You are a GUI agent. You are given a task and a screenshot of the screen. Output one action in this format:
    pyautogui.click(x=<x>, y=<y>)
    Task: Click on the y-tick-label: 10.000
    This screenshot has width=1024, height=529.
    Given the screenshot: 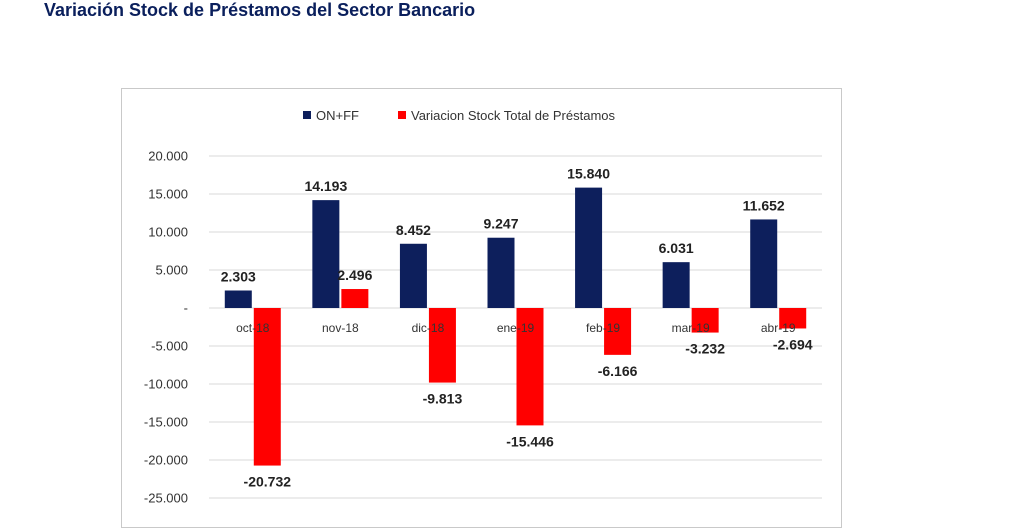 What is the action you would take?
    pyautogui.click(x=168, y=232)
    